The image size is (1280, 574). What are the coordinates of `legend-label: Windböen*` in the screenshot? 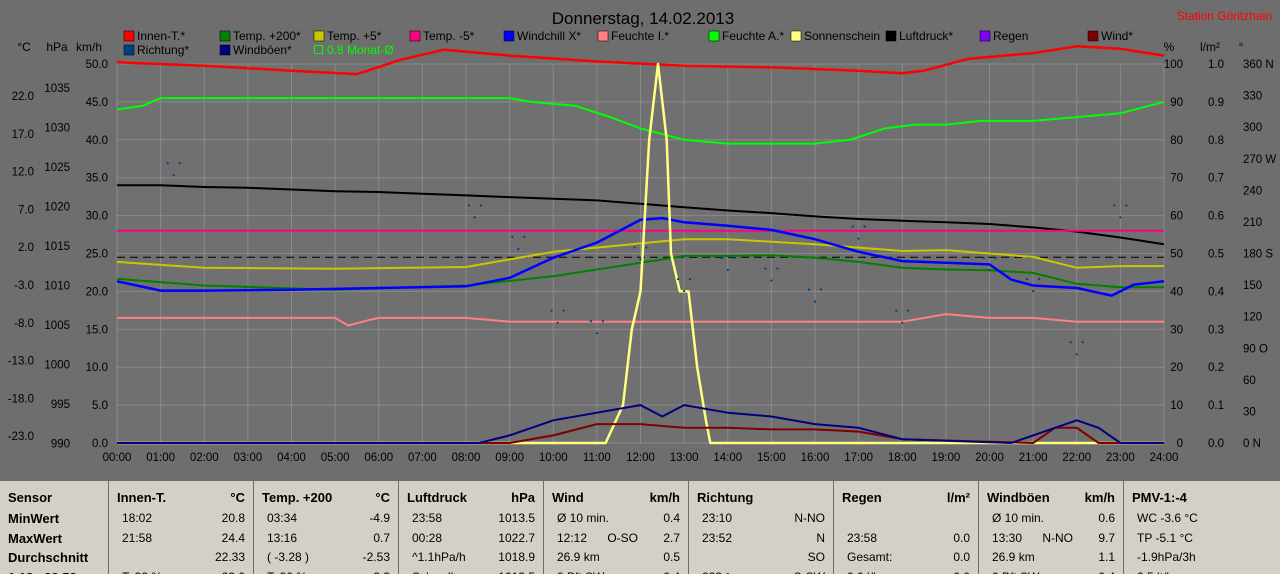 It's located at (262, 50).